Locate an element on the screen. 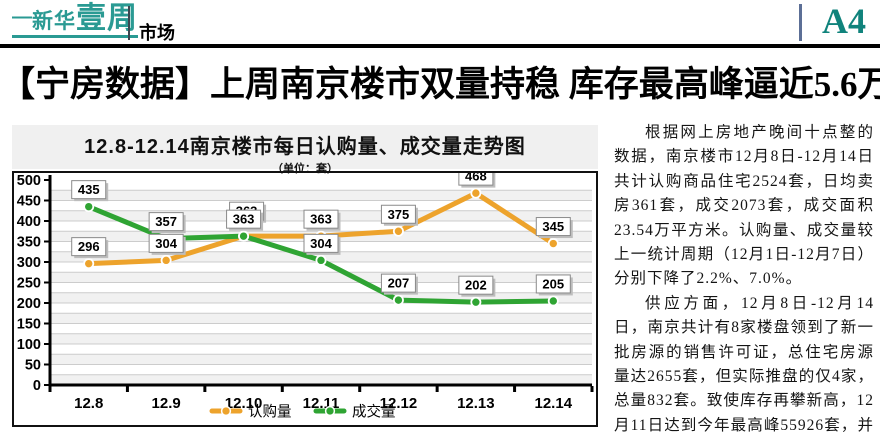 Image resolution: width=880 pixels, height=440 pixels. x-axis-label: 12.10 is located at coordinates (244, 403).